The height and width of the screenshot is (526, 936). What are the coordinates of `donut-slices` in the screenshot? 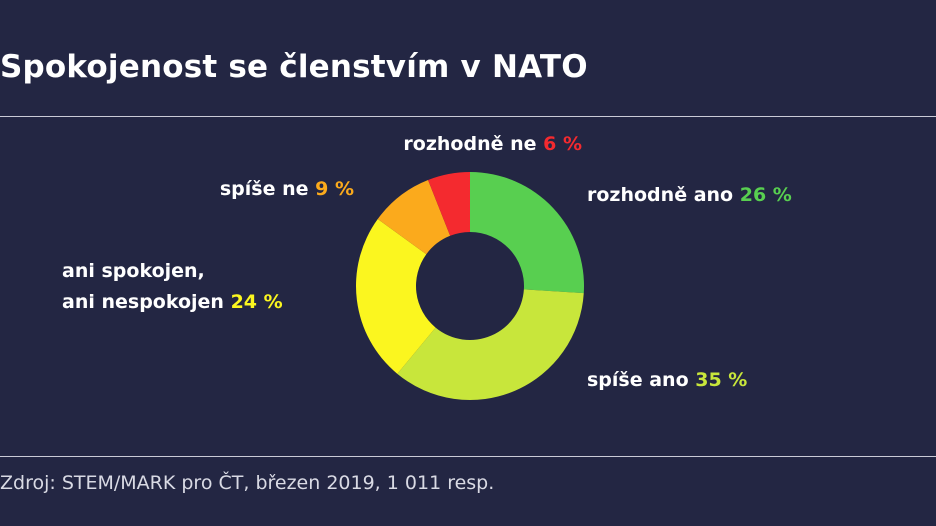 It's located at (470, 286).